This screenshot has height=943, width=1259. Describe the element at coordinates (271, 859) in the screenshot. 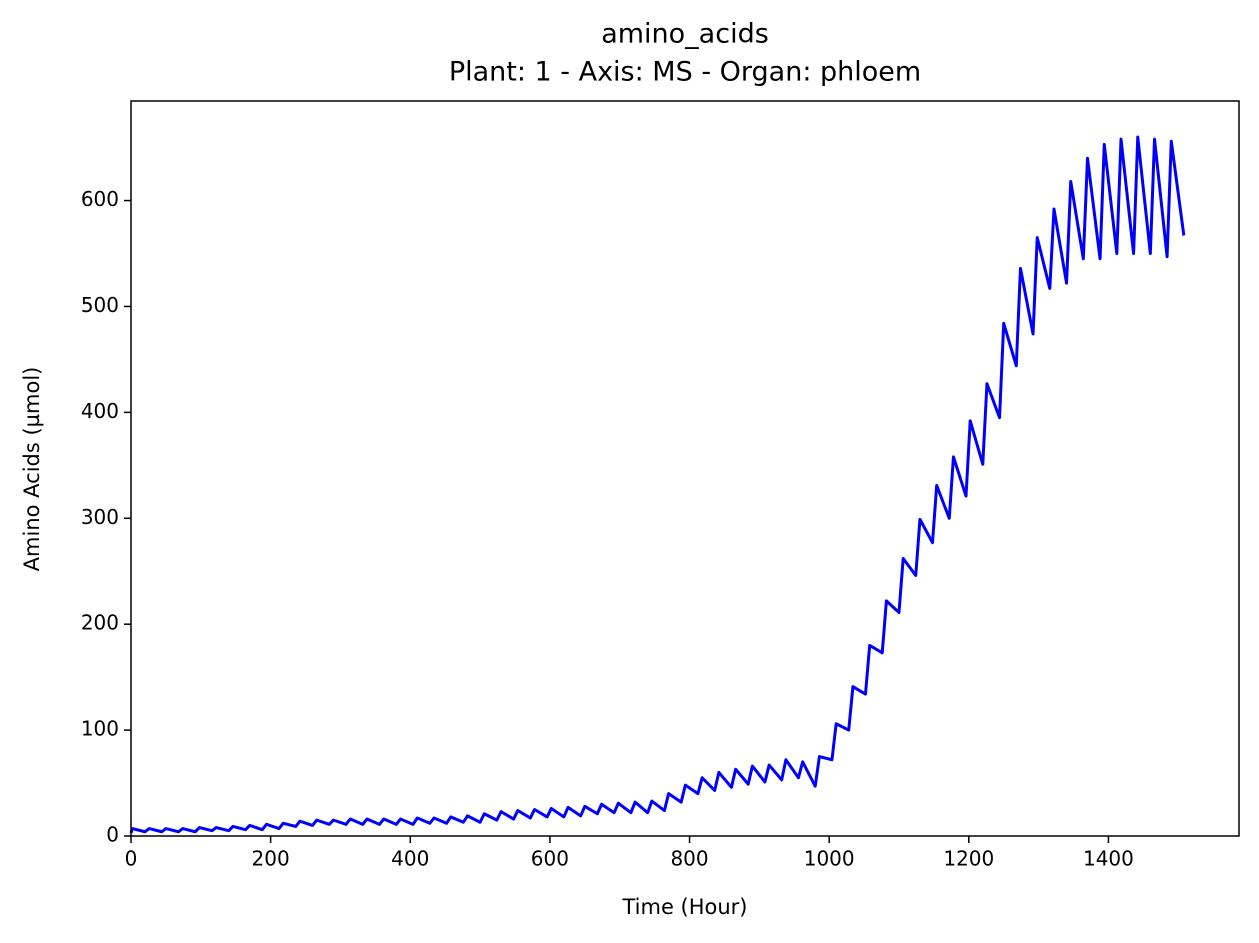

I see `x-tick-label: 200` at that location.